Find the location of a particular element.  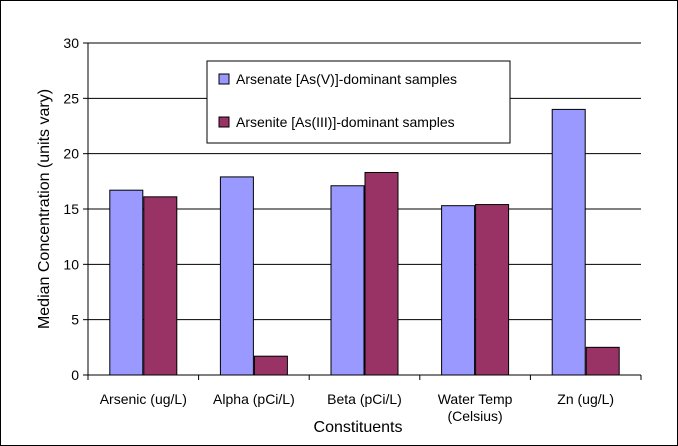

x-axis-title: Constituents is located at coordinates (358, 427).